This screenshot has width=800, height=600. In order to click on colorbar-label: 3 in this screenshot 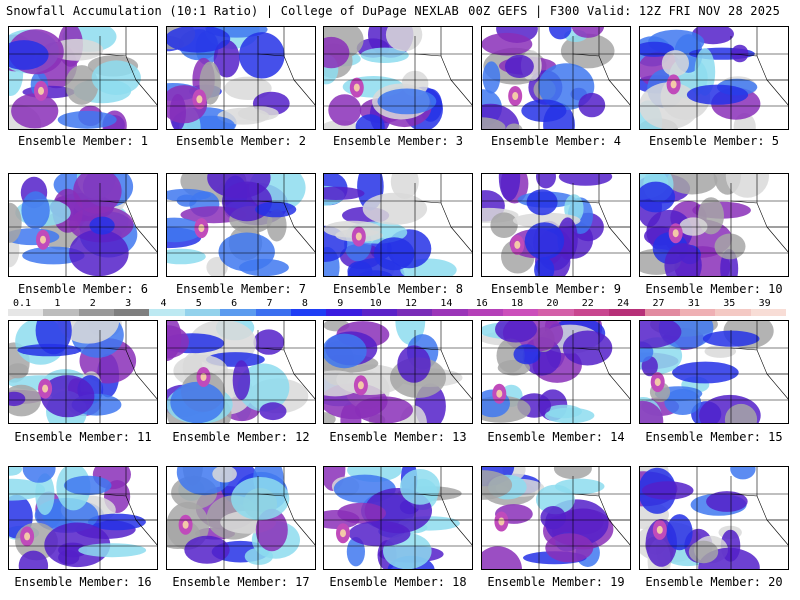, I will do `click(128, 303)`.